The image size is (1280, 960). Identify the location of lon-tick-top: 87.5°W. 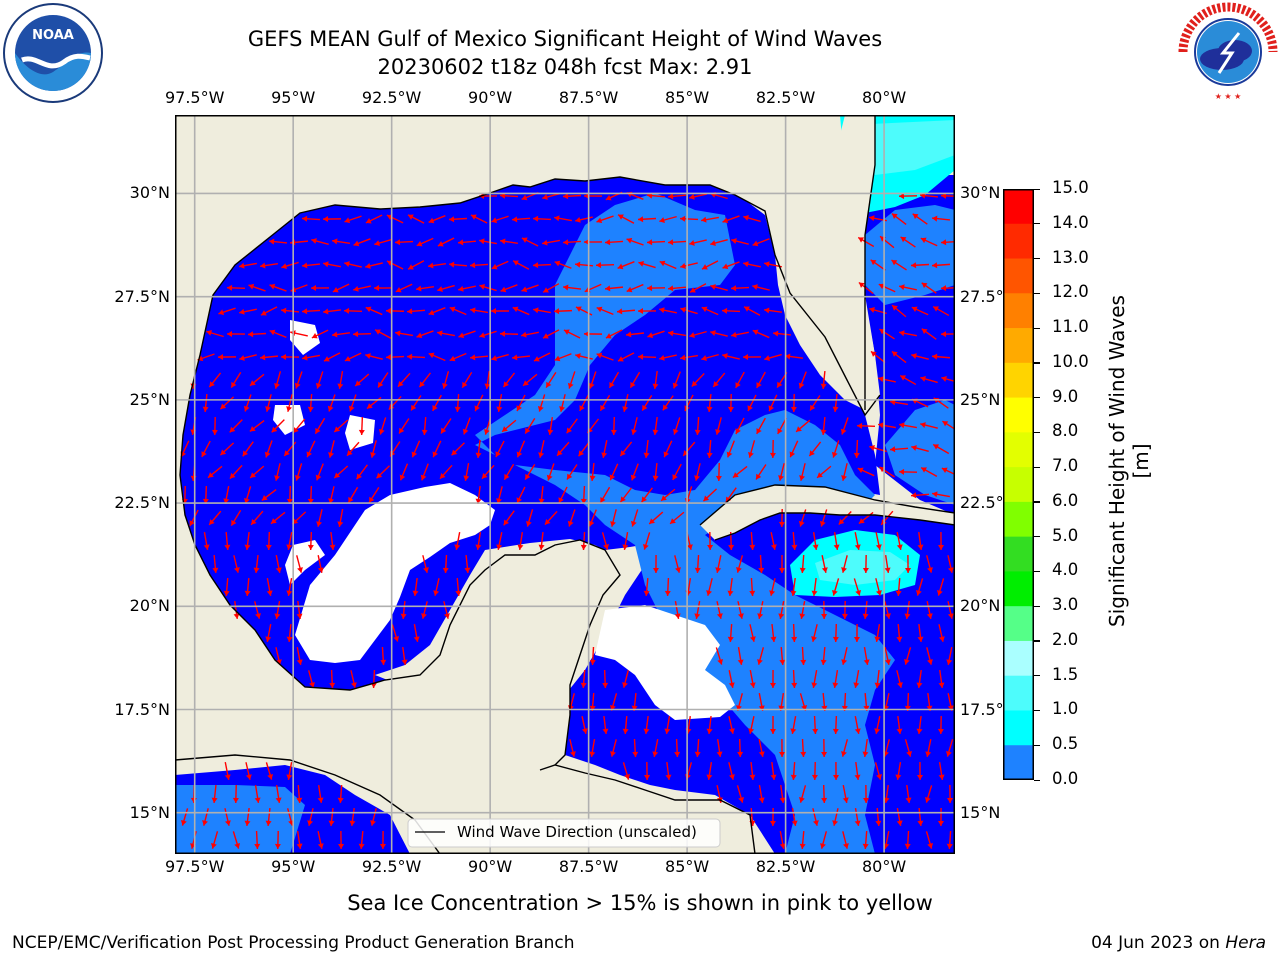
(588, 97).